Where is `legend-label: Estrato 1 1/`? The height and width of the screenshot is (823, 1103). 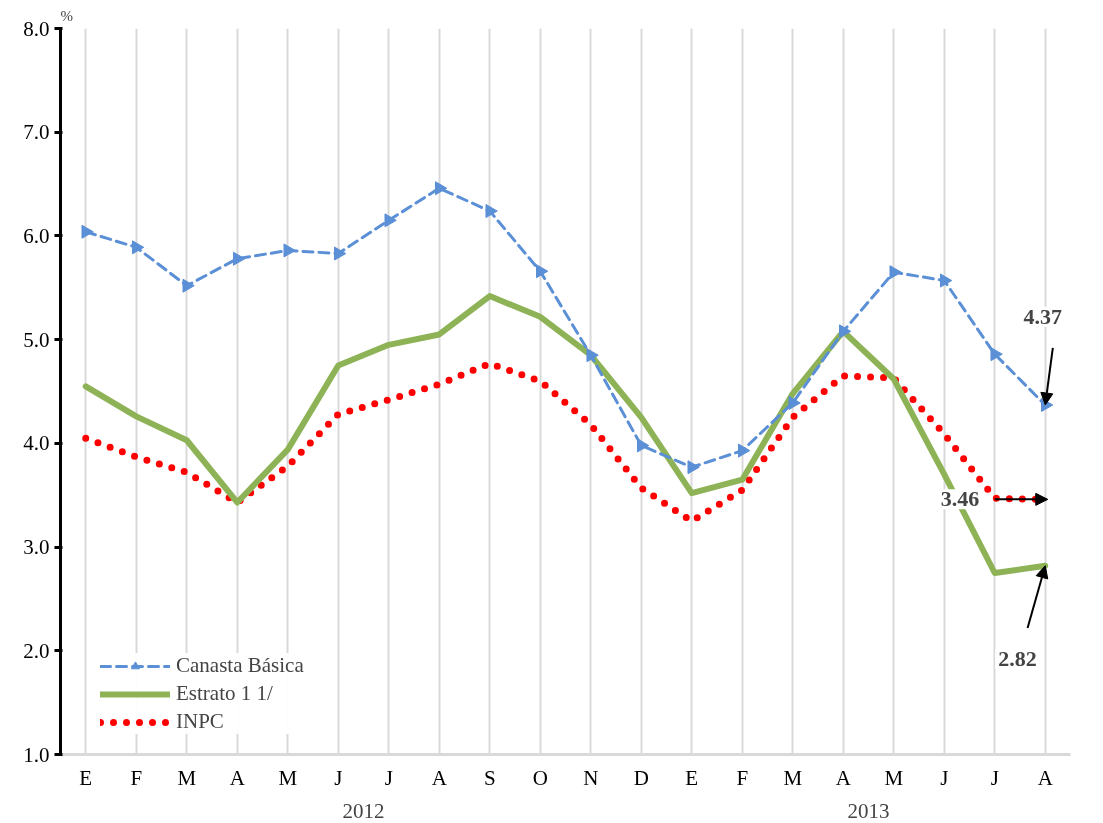 legend-label: Estrato 1 1/ is located at coordinates (224, 693).